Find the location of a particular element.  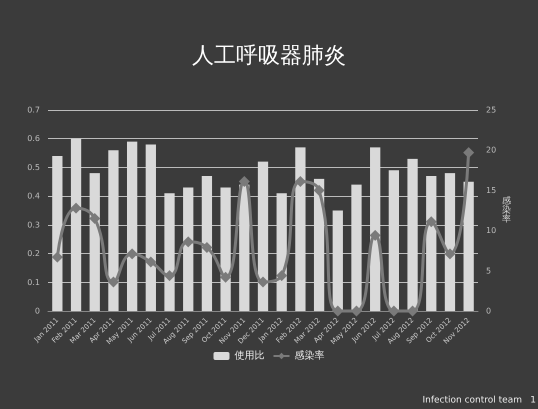

y-tick-label: 0.4 is located at coordinates (33, 196).